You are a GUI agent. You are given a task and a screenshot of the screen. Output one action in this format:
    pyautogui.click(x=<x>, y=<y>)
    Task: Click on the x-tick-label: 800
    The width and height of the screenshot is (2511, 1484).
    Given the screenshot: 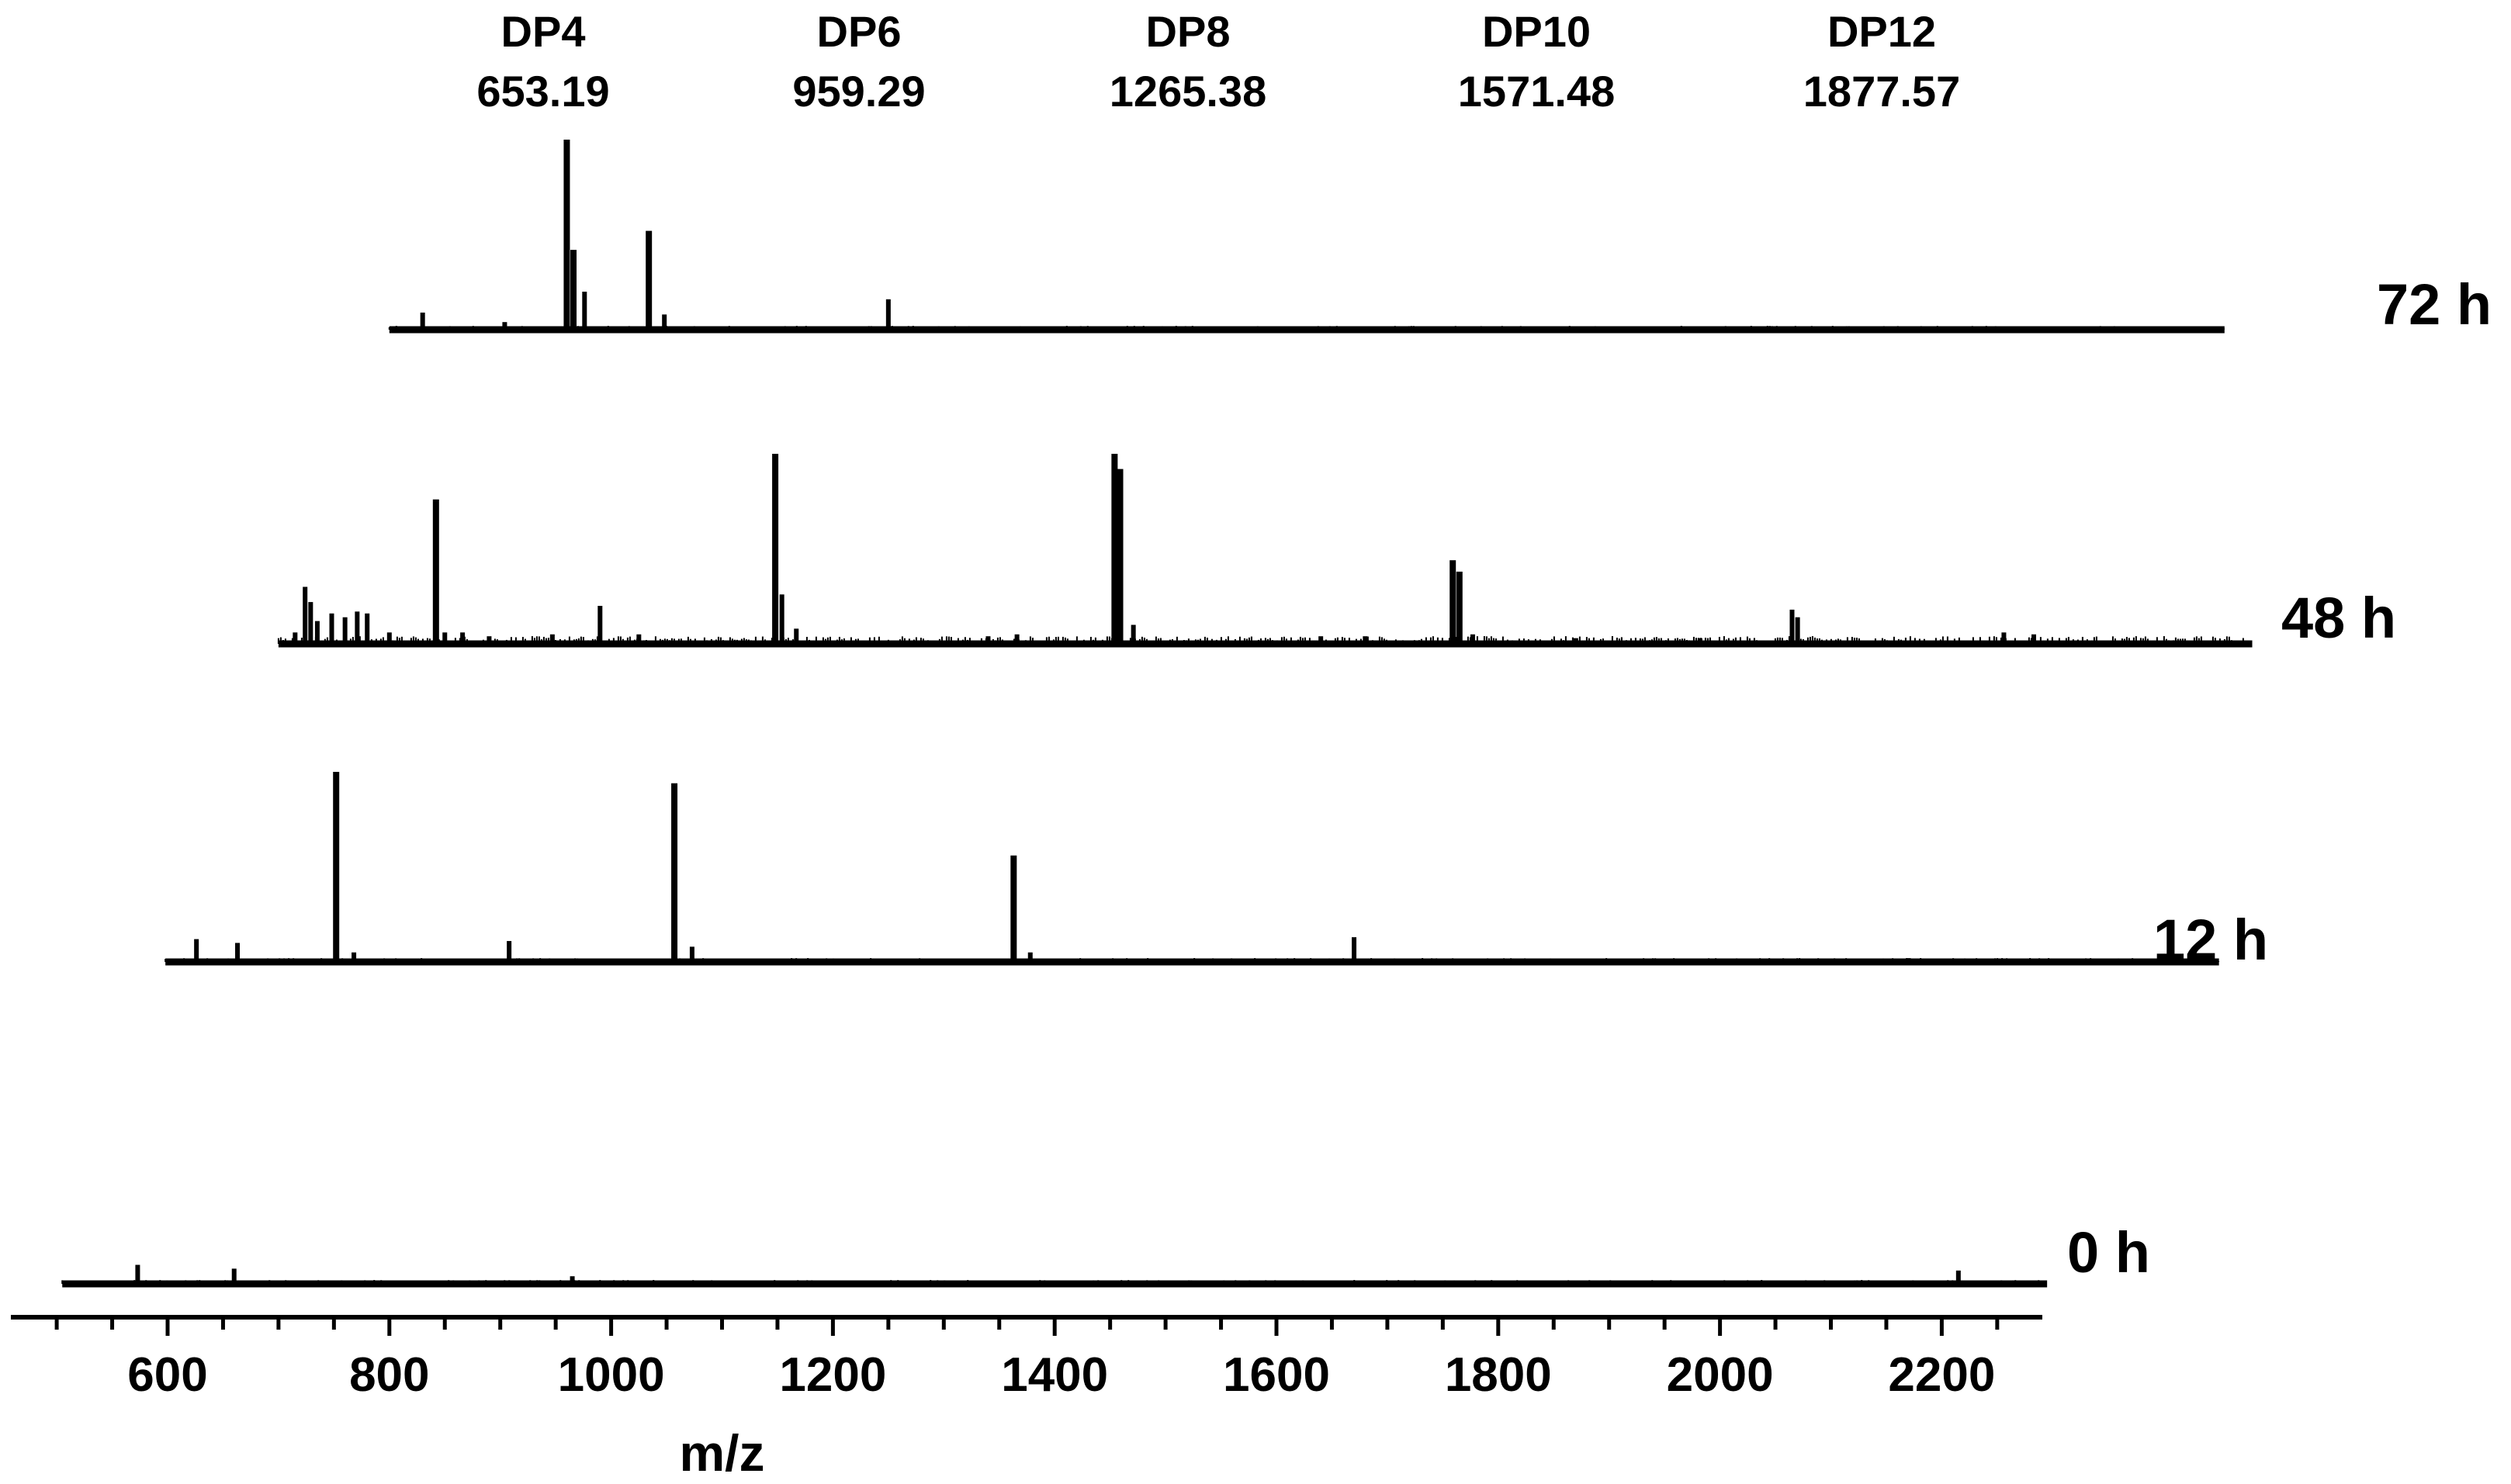 What is the action you would take?
    pyautogui.click(x=389, y=1375)
    